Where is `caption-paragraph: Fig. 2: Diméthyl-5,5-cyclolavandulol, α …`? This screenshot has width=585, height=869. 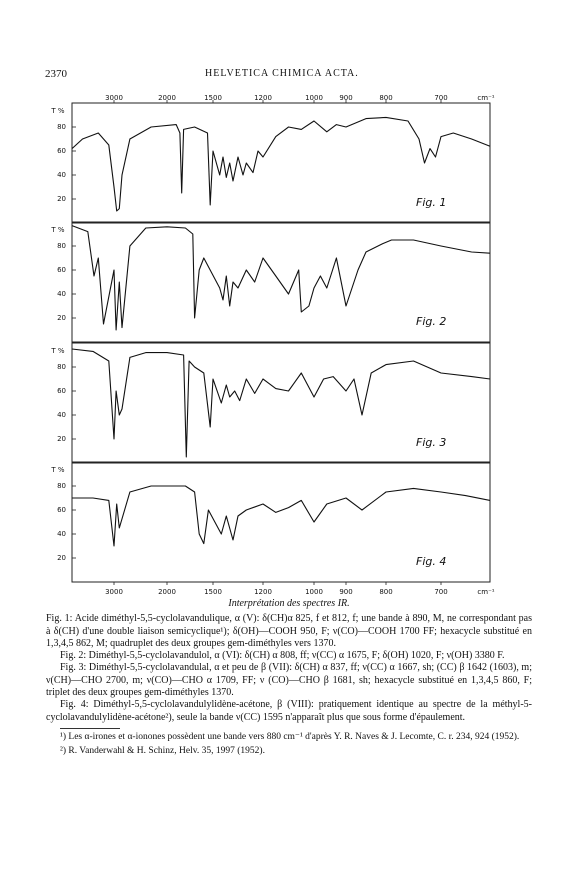 caption-paragraph: Fig. 2: Diméthyl-5,5-cyclolavandulol, α … is located at coordinates (282, 656).